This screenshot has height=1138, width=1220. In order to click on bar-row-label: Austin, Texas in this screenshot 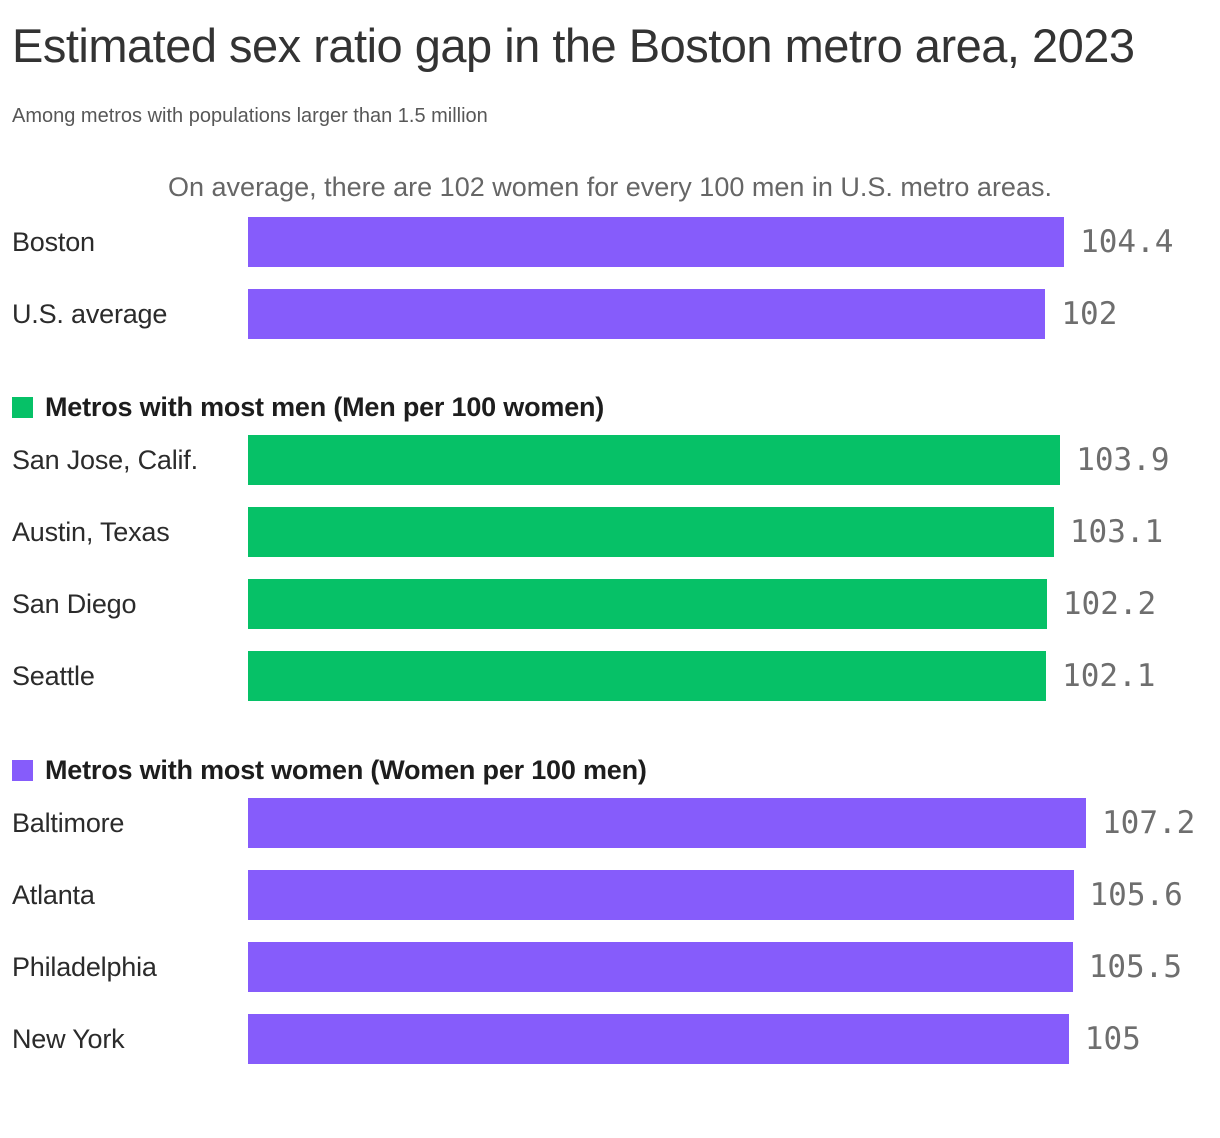, I will do `click(91, 531)`.